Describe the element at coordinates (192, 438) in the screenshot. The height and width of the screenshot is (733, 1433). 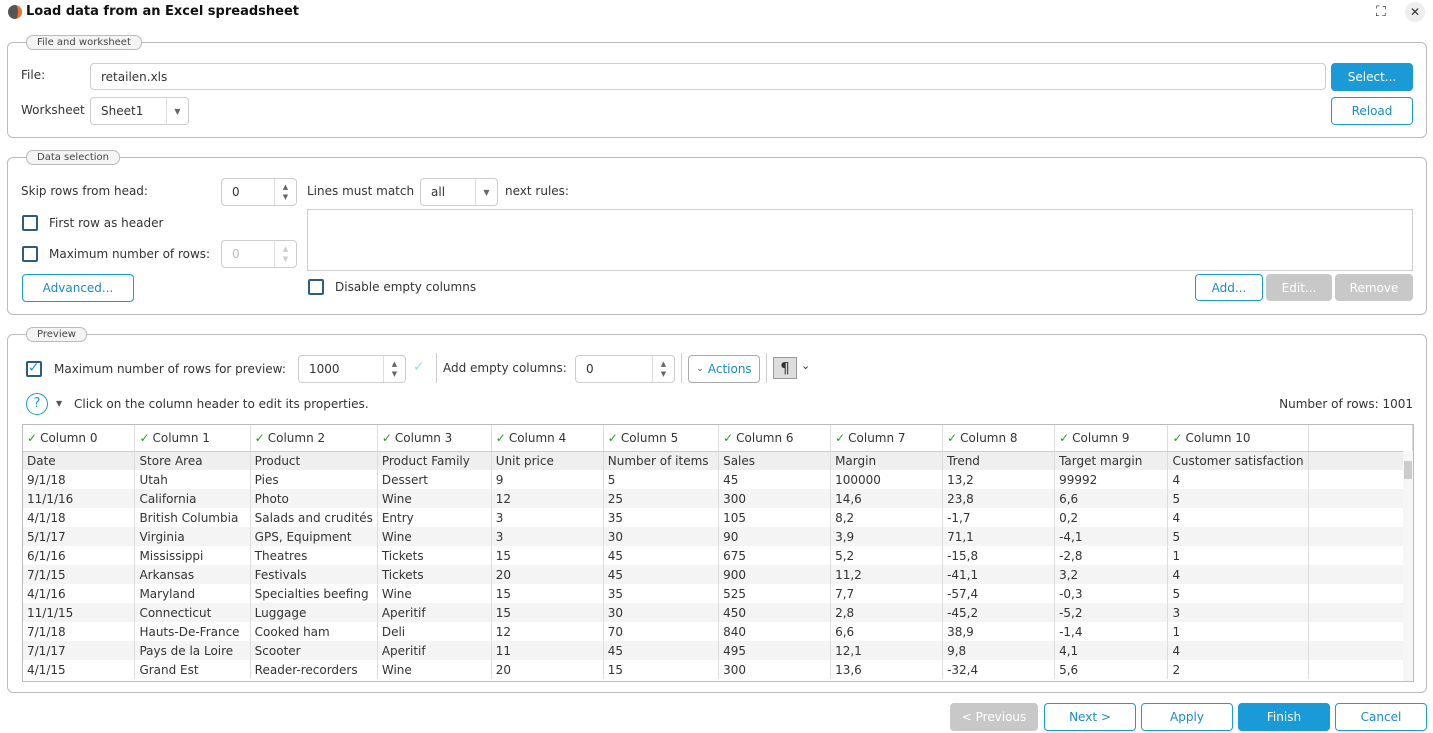
I see `column-header: ✓ Column 1` at that location.